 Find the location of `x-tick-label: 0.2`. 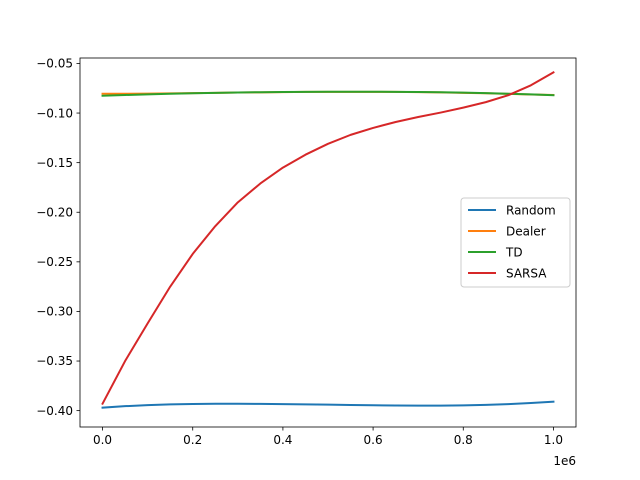

x-tick-label: 0.2 is located at coordinates (192, 440).